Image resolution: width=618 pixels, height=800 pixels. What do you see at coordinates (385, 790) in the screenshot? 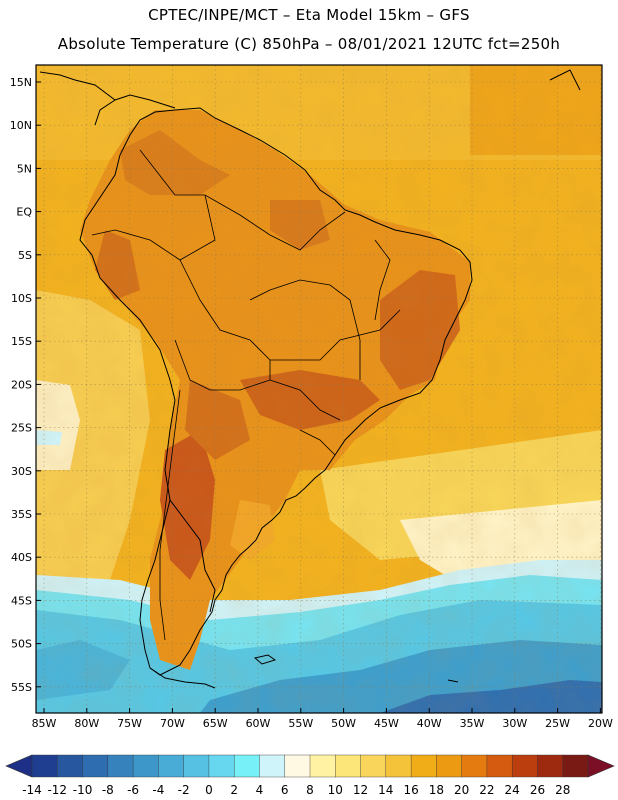
I see `colorbar-label: 14` at bounding box center [385, 790].